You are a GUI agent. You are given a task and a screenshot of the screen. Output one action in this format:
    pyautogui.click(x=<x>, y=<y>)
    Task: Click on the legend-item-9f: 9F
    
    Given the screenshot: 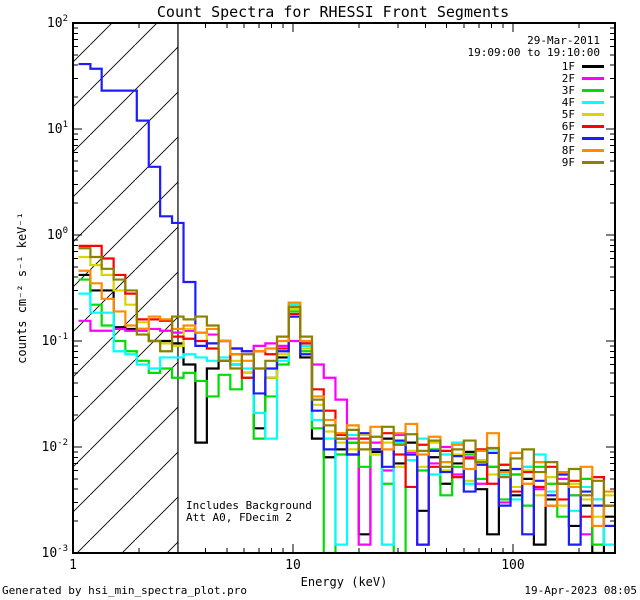 What is the action you would take?
    pyautogui.click(x=582, y=162)
    